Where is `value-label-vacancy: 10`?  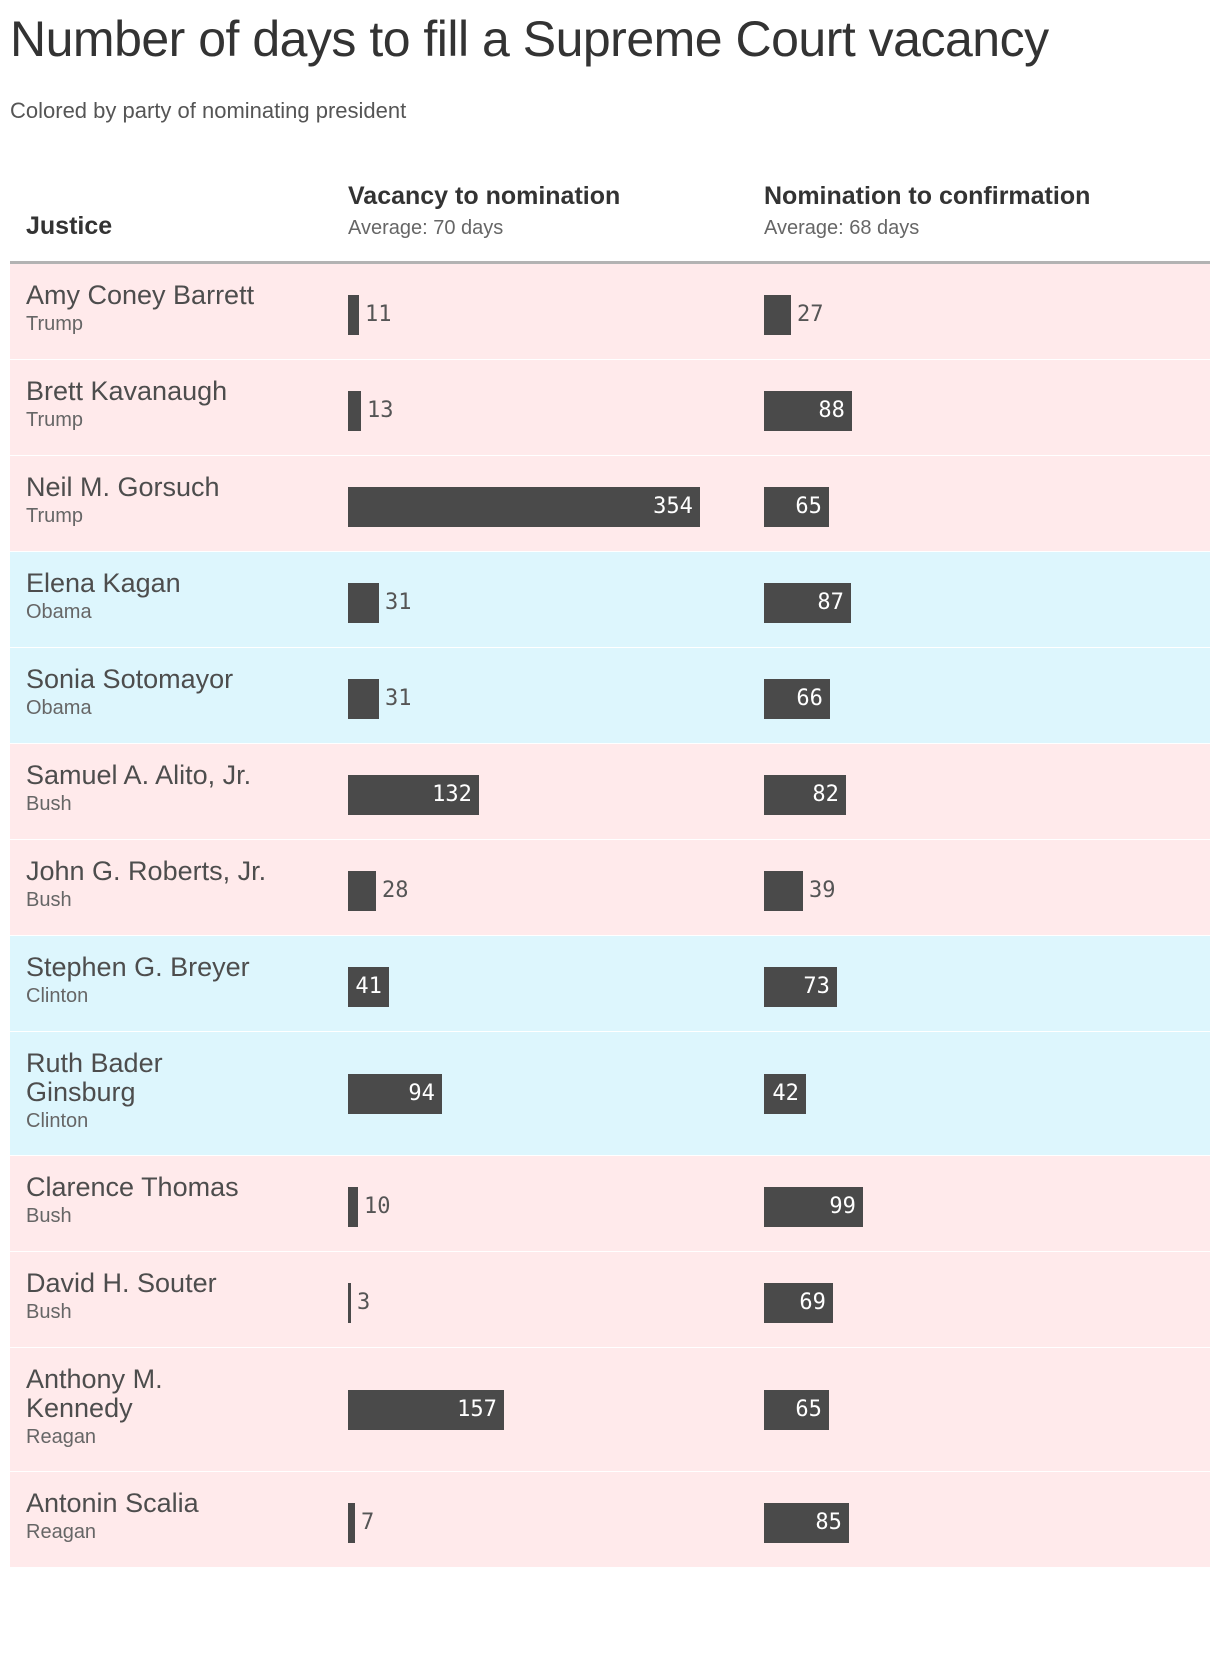 value-label-vacancy: 10 is located at coordinates (377, 1206).